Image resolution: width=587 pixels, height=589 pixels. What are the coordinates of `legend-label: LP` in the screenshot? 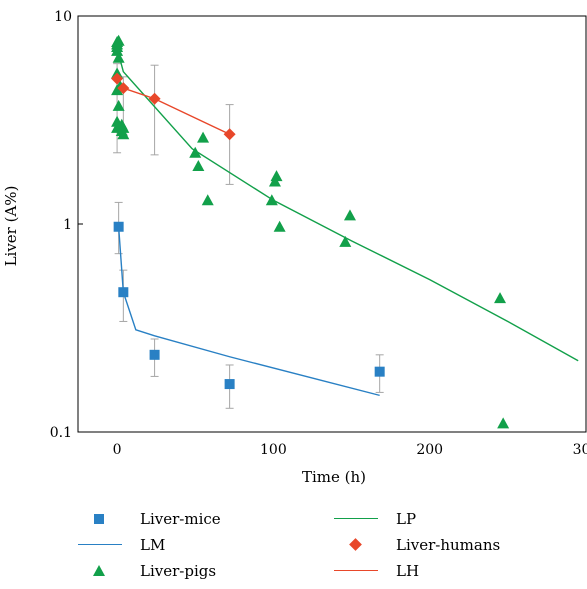 It's located at (406, 519).